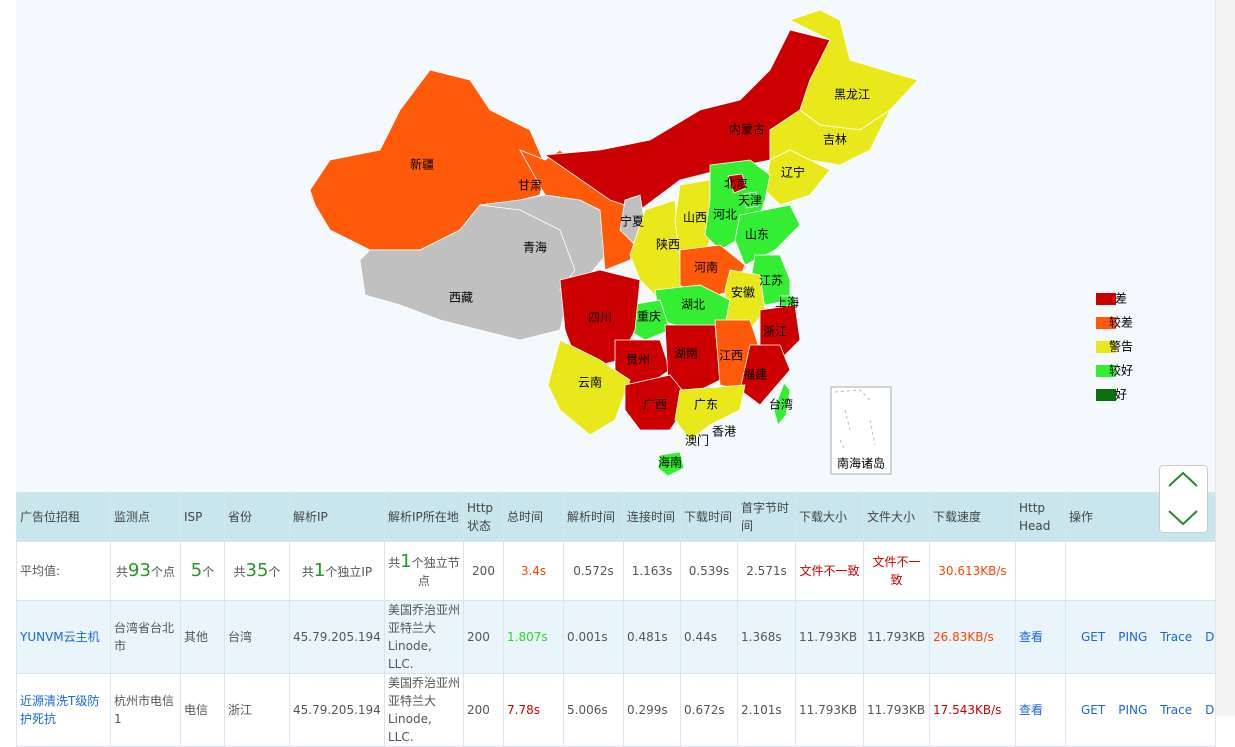  I want to click on data-cell: YUNVM云主机, so click(63, 637).